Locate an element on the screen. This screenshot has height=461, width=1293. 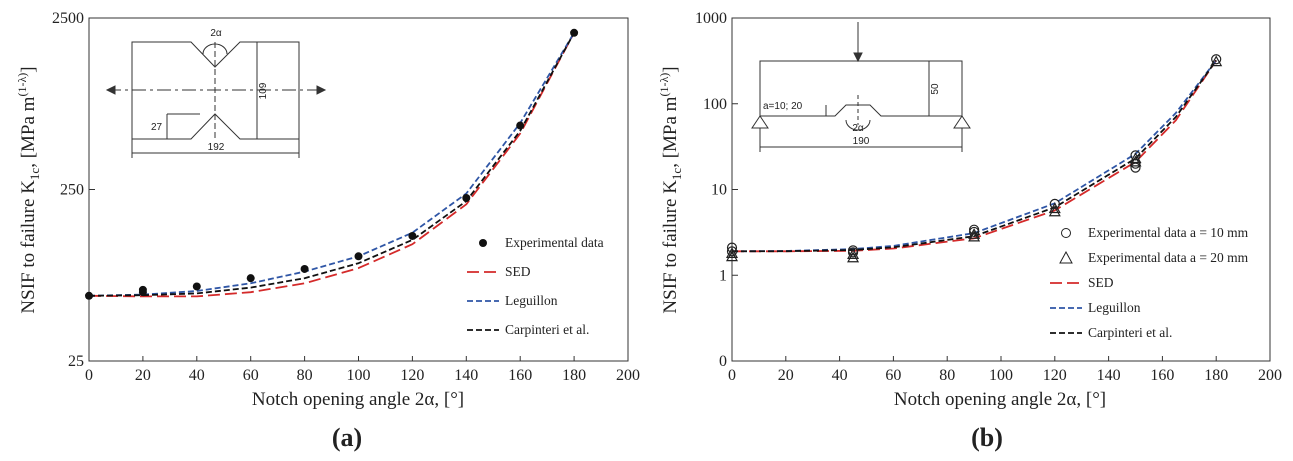
specimen-inset-a is located at coordinates (216, 99).